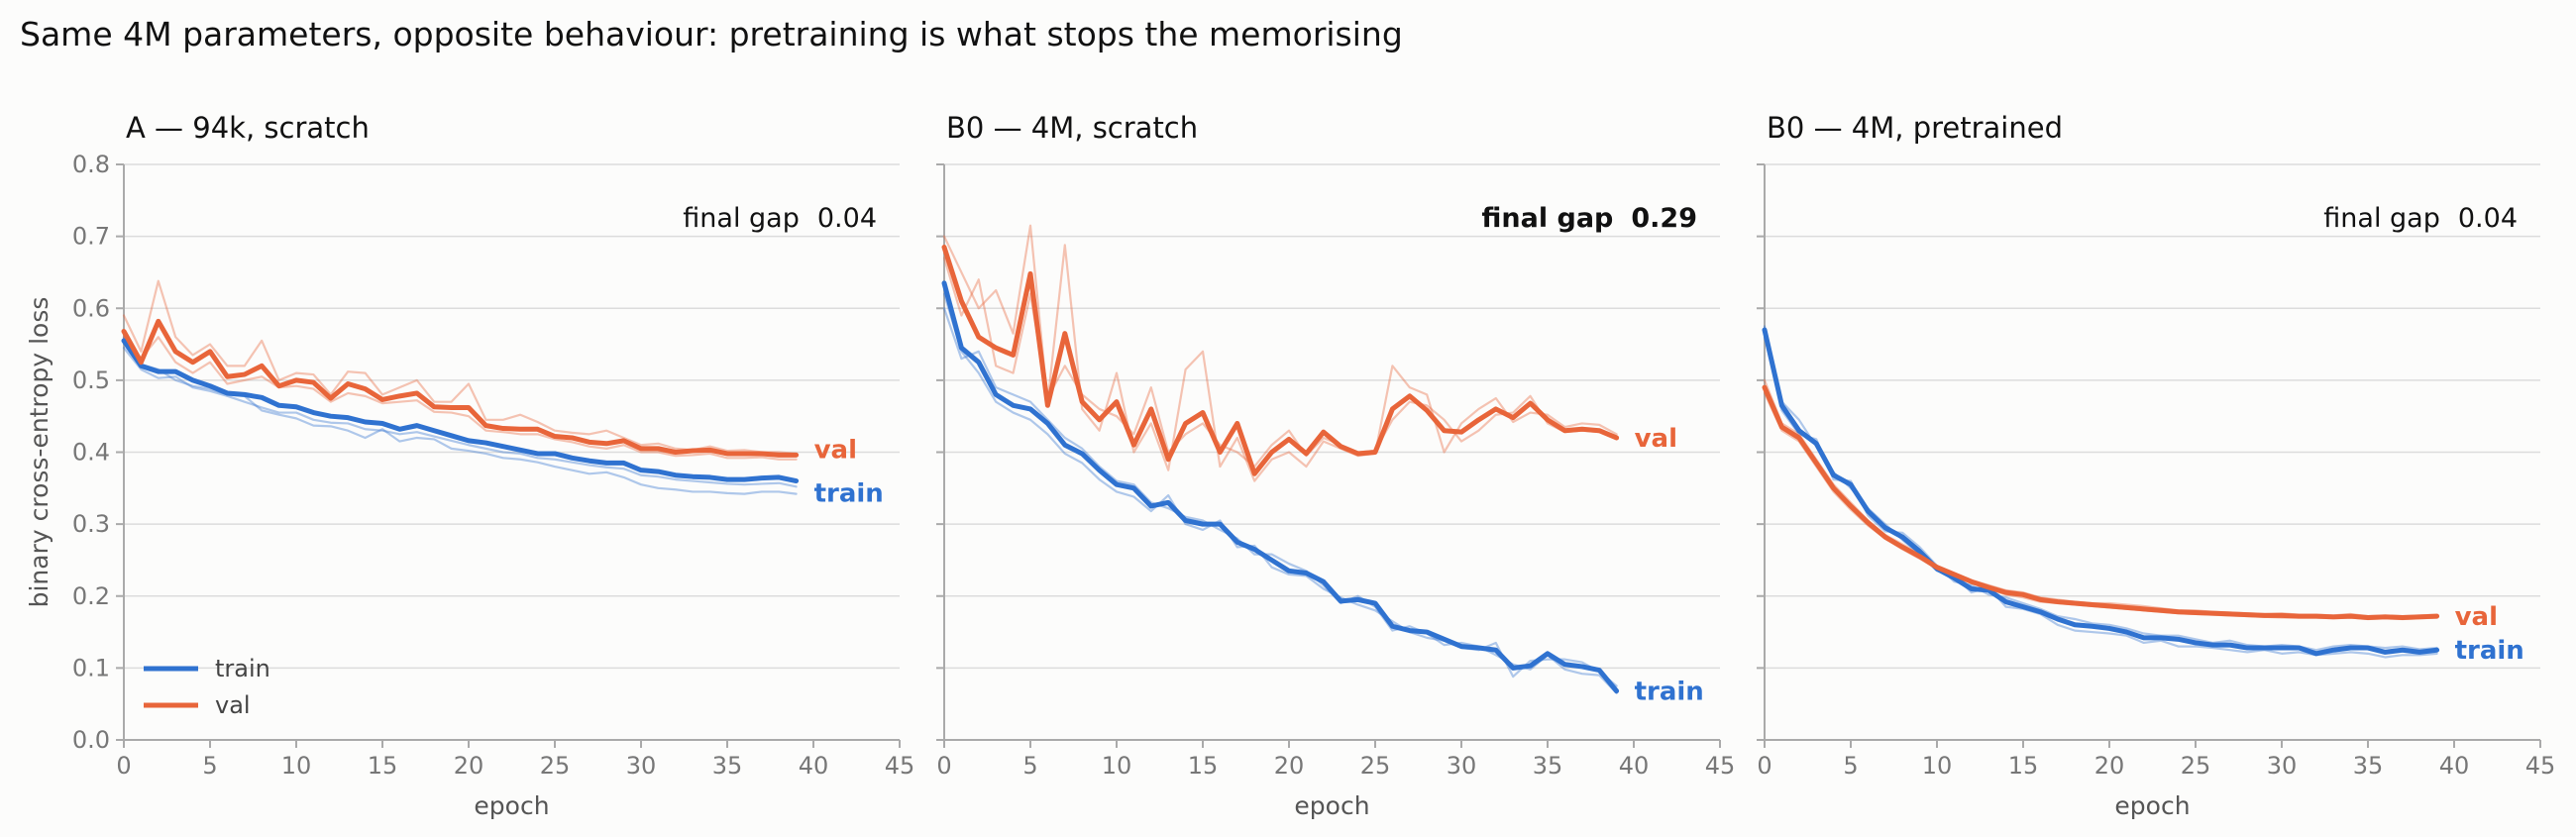  What do you see at coordinates (1664, 218) in the screenshot?
I see `final-gap-value: 0.29` at bounding box center [1664, 218].